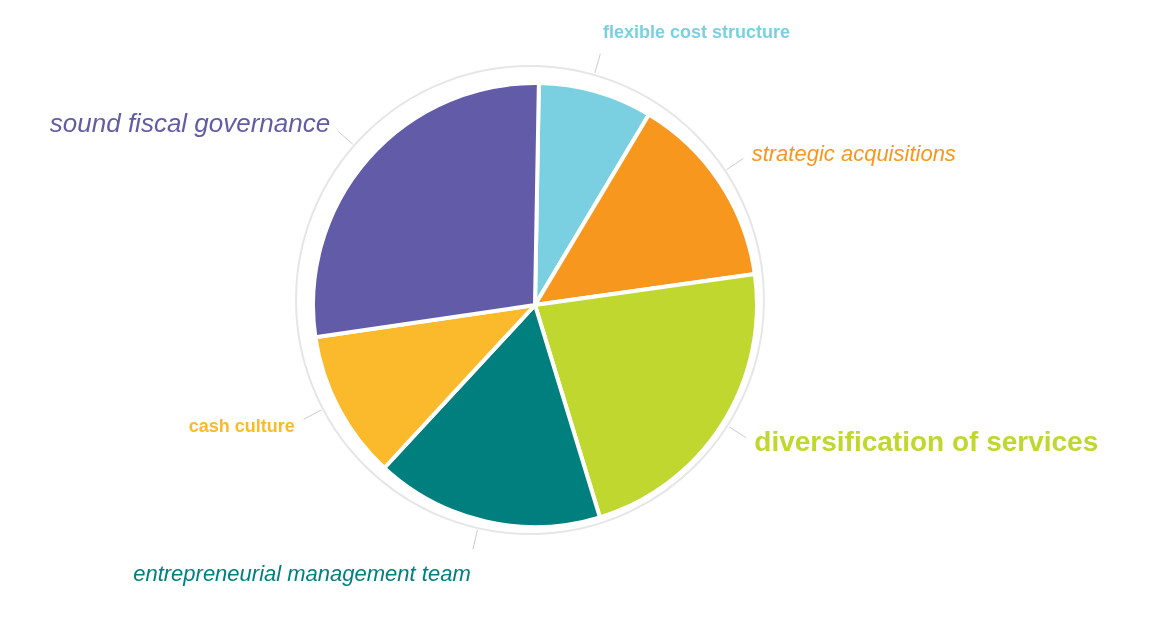  I want to click on slice-label: entrepreneurial management team, so click(302, 574).